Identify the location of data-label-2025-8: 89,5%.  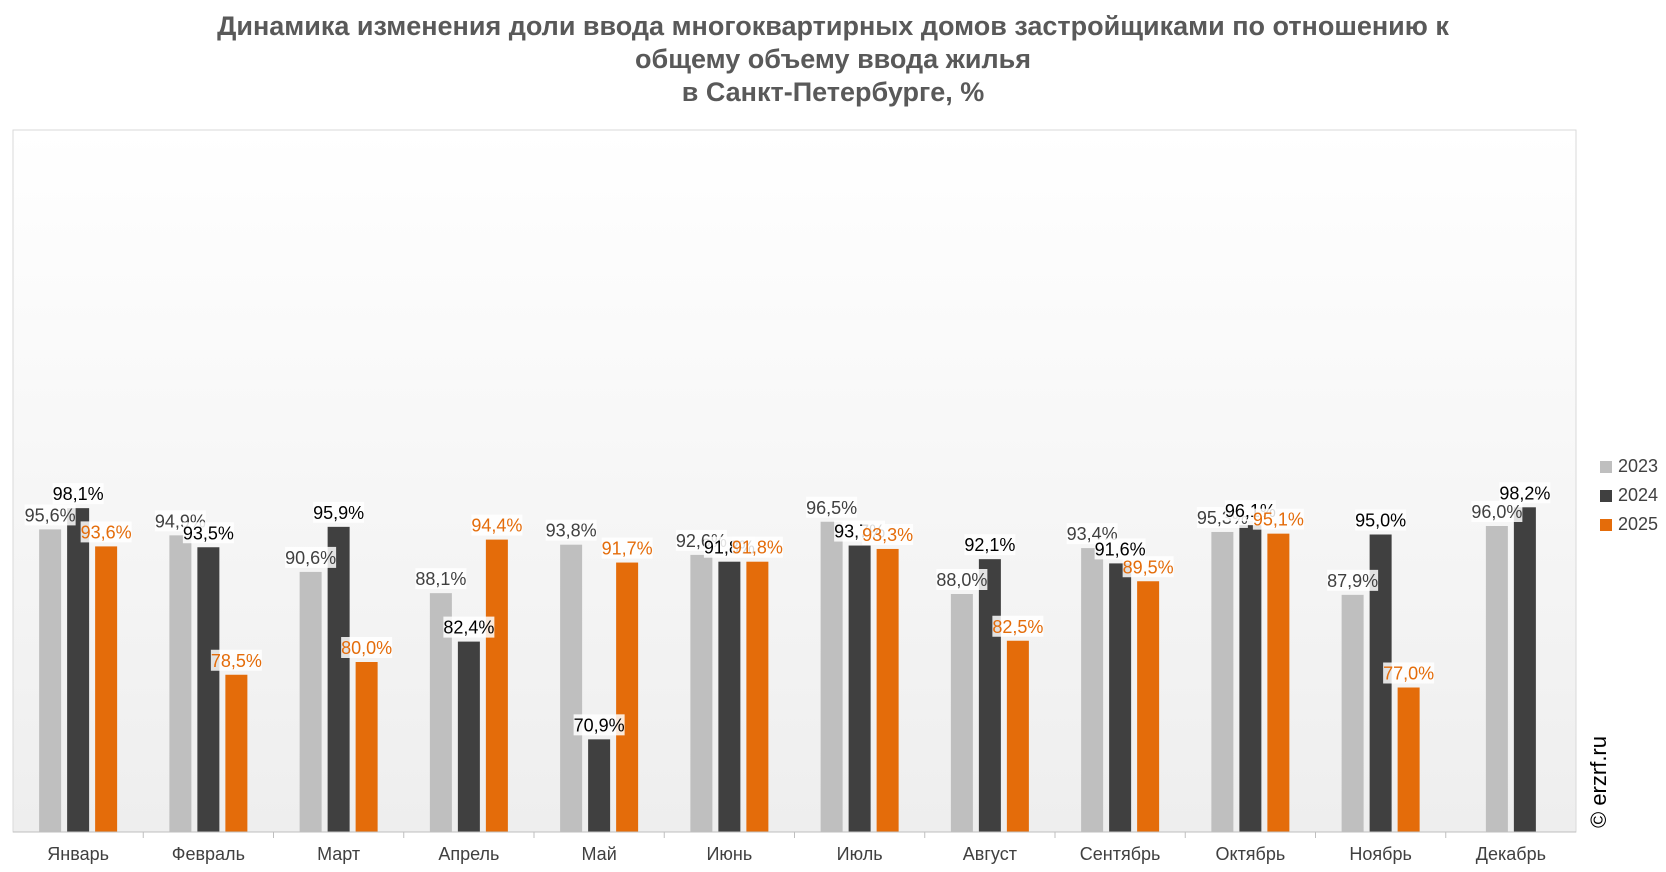
(1148, 567).